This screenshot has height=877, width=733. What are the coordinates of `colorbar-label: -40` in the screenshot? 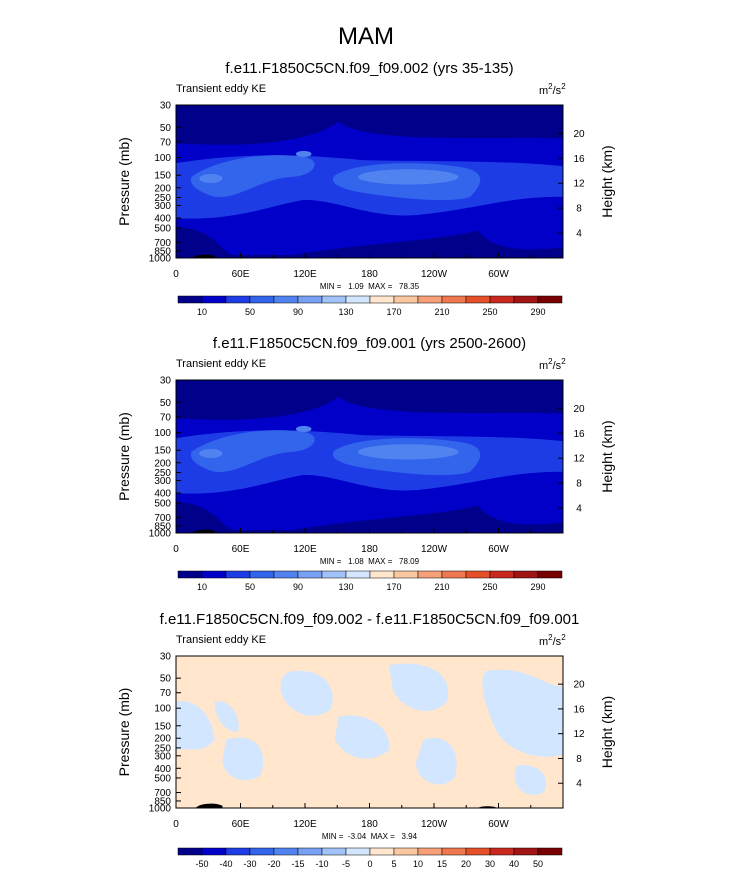 It's located at (225, 864).